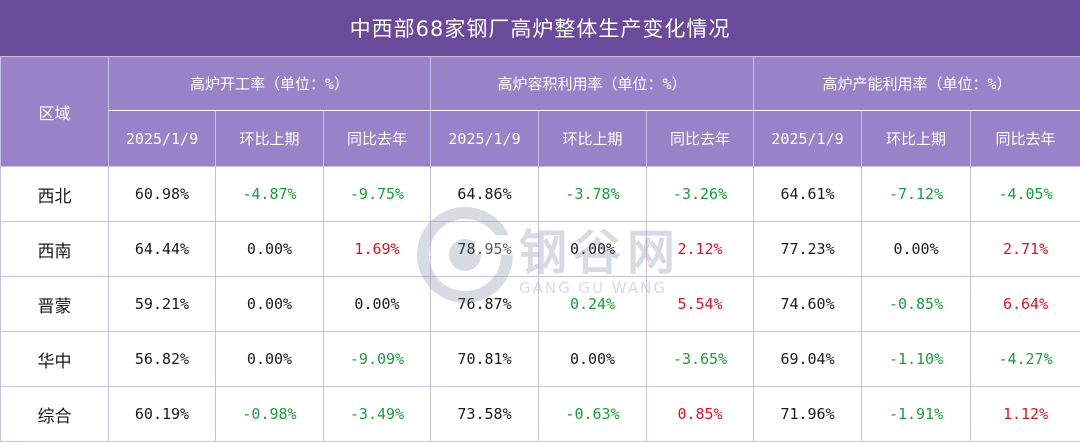  What do you see at coordinates (485, 414) in the screenshot?
I see `value-cell: 73.58%` at bounding box center [485, 414].